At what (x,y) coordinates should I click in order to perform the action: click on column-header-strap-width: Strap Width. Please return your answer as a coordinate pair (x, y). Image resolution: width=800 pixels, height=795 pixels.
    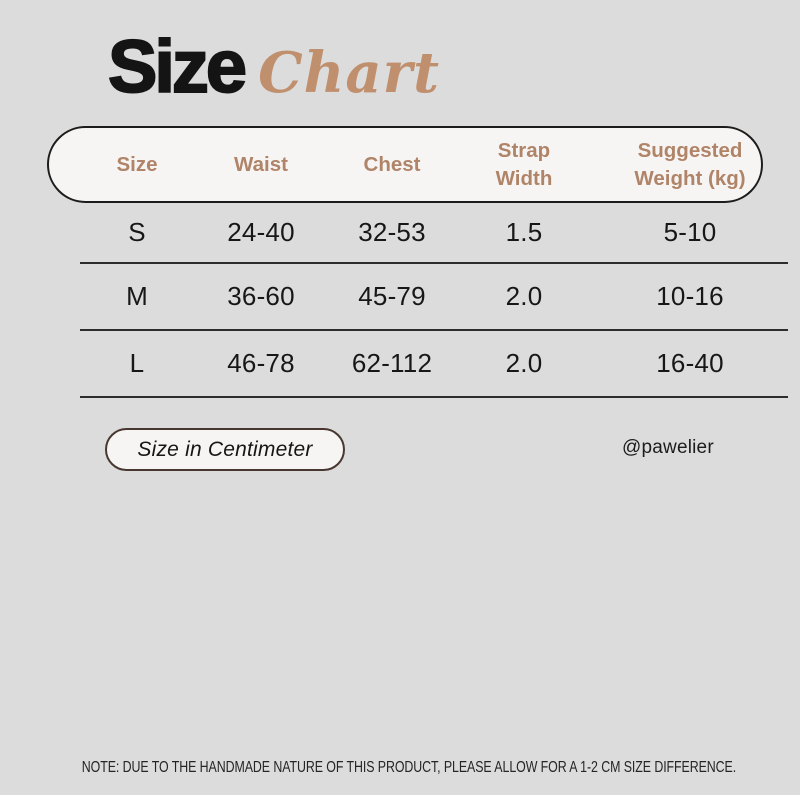
    Looking at the image, I should click on (524, 164).